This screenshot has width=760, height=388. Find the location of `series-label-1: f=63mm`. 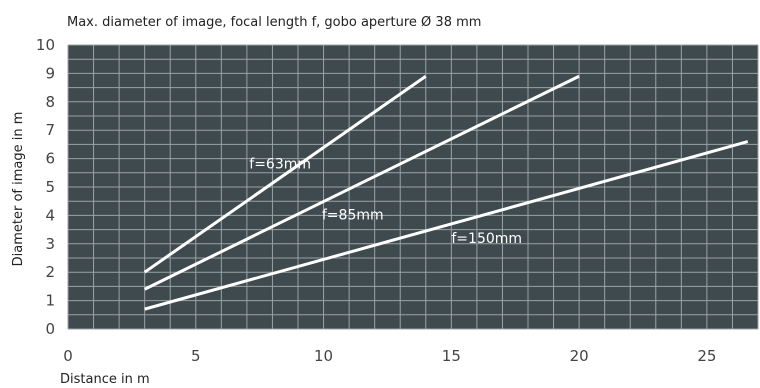

series-label-1: f=63mm is located at coordinates (280, 164).